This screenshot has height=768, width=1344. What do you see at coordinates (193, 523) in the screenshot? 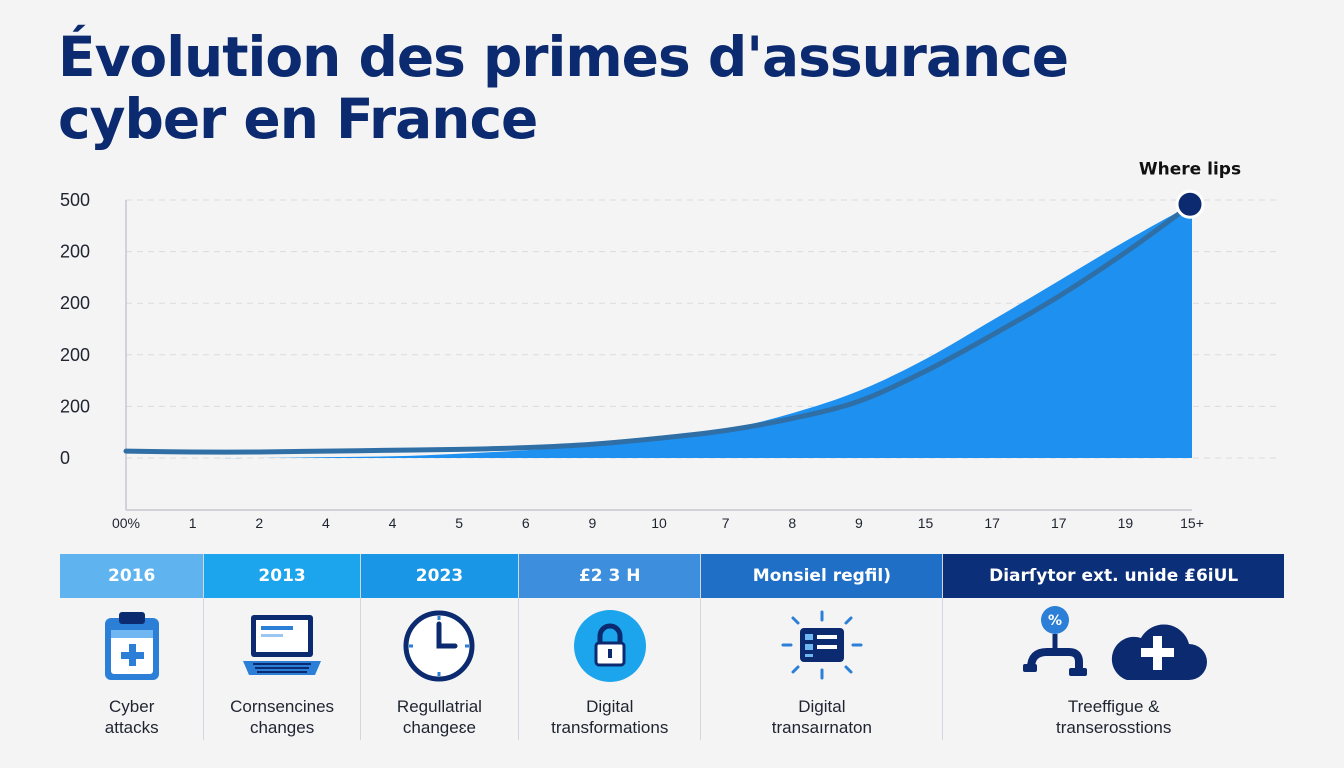
I see `x-tick-label: 1` at bounding box center [193, 523].